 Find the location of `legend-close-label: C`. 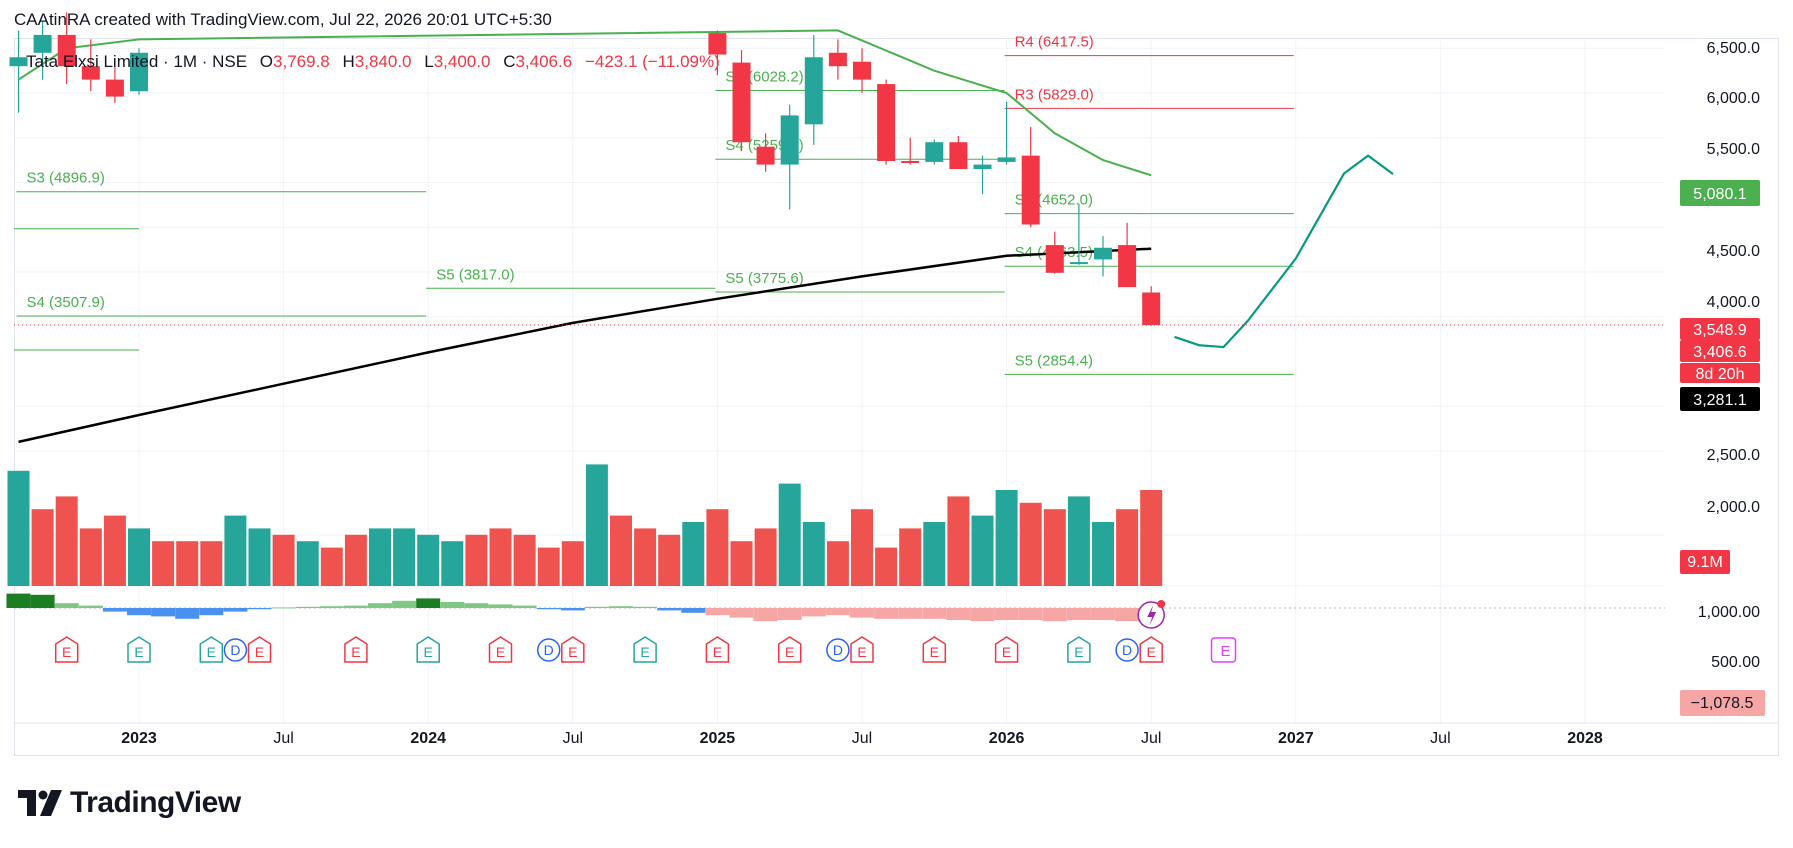

legend-close-label: C is located at coordinates (509, 61).